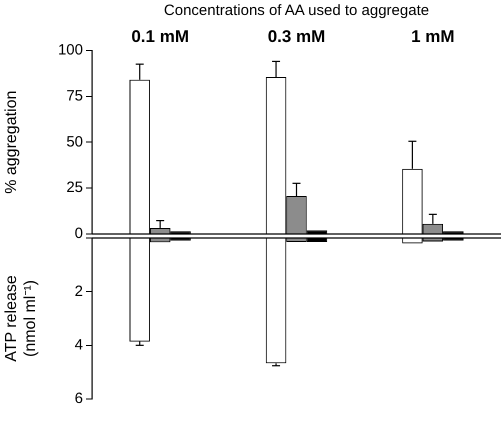  Describe the element at coordinates (78, 233) in the screenshot. I see `y-tick-label: 0` at that location.